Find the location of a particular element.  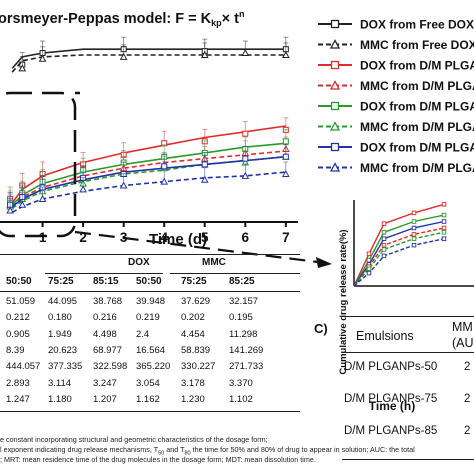

tablec-col-mmc: MM is located at coordinates (462, 327).